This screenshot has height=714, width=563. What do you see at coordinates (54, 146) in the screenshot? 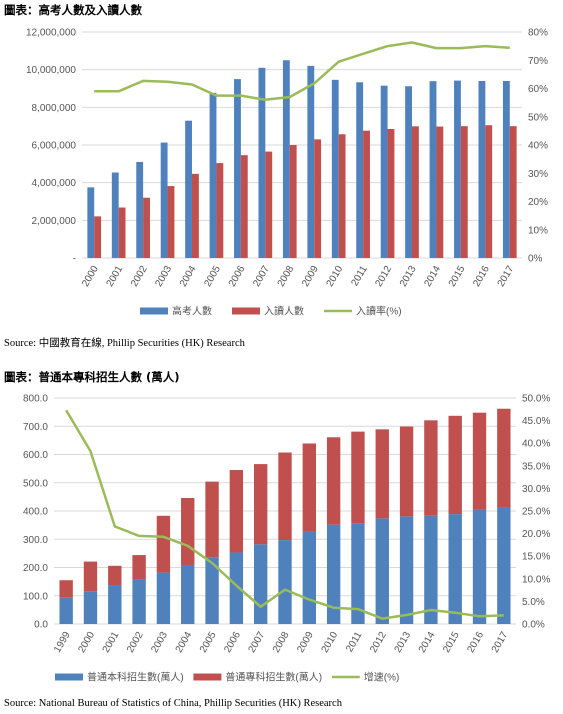
I see `y-left-tick-label: 6,000,000` at bounding box center [54, 146].